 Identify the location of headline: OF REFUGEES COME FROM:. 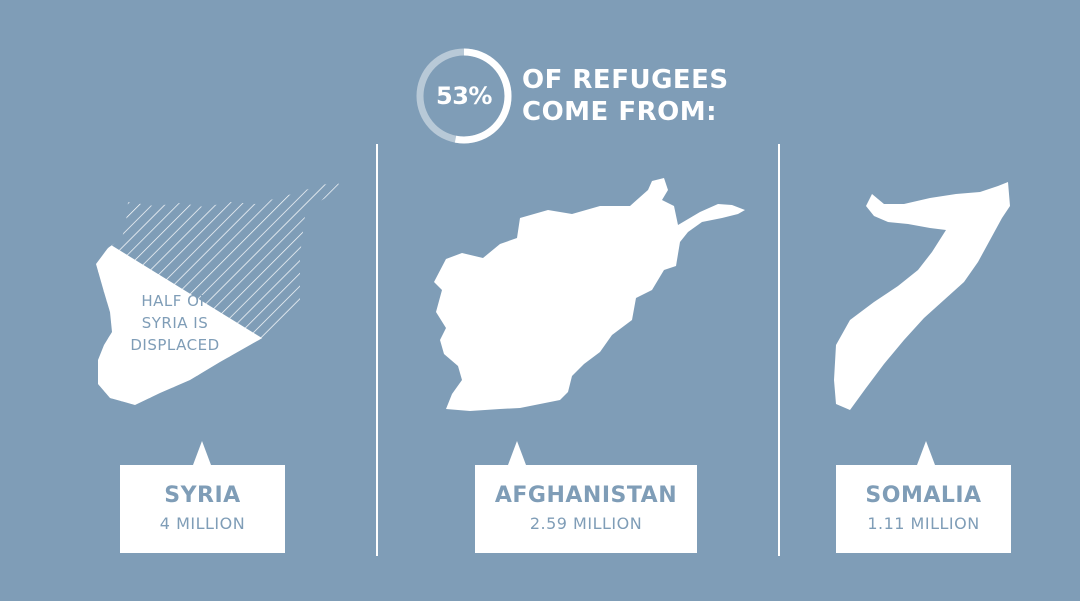
(625, 96).